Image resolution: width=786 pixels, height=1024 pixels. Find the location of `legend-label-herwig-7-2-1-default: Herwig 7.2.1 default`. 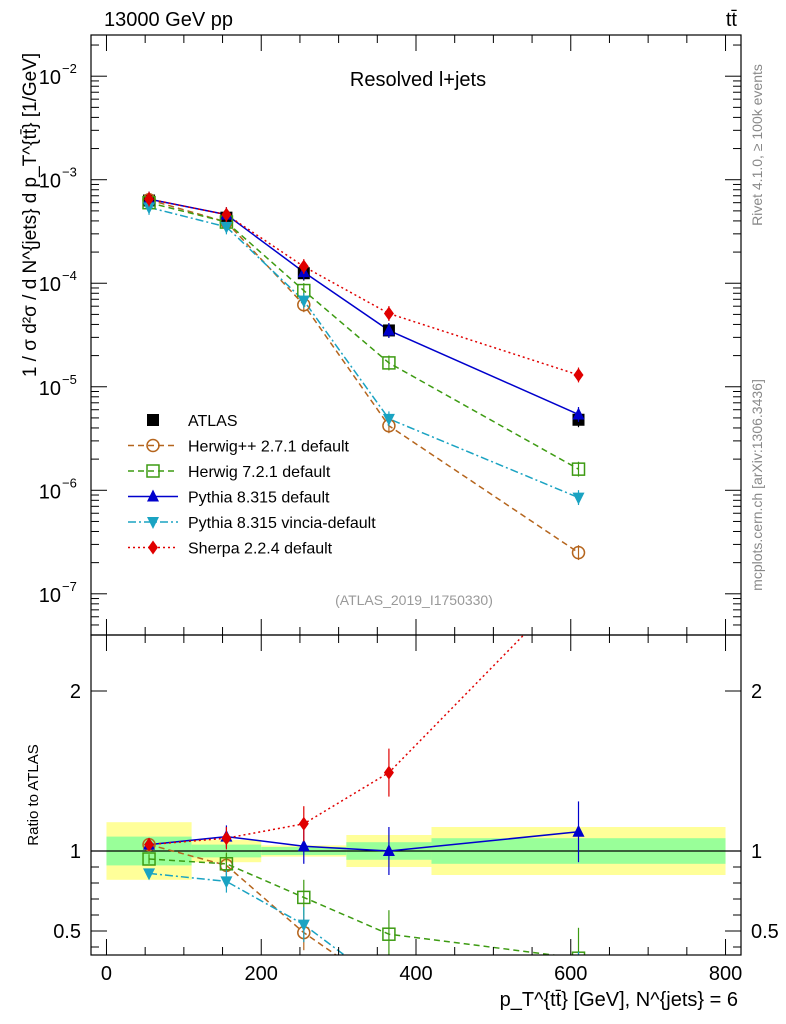

legend-label-herwig-7-2-1-default: Herwig 7.2.1 default is located at coordinates (259, 472).